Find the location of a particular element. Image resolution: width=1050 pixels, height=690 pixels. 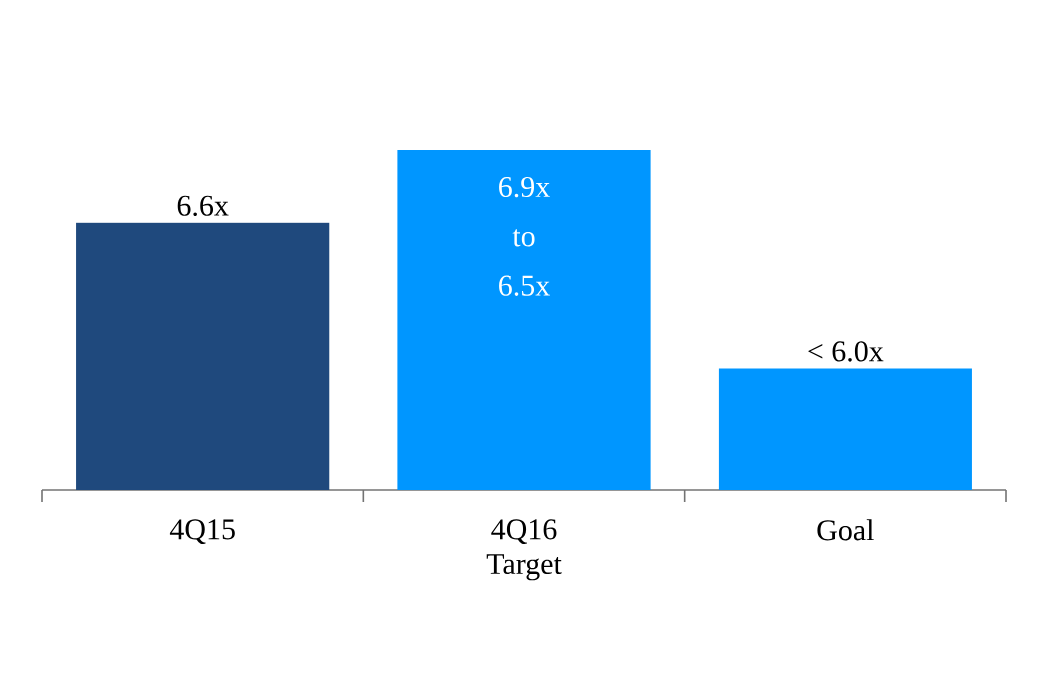

x-tick-label: 4Q15 is located at coordinates (202, 532).